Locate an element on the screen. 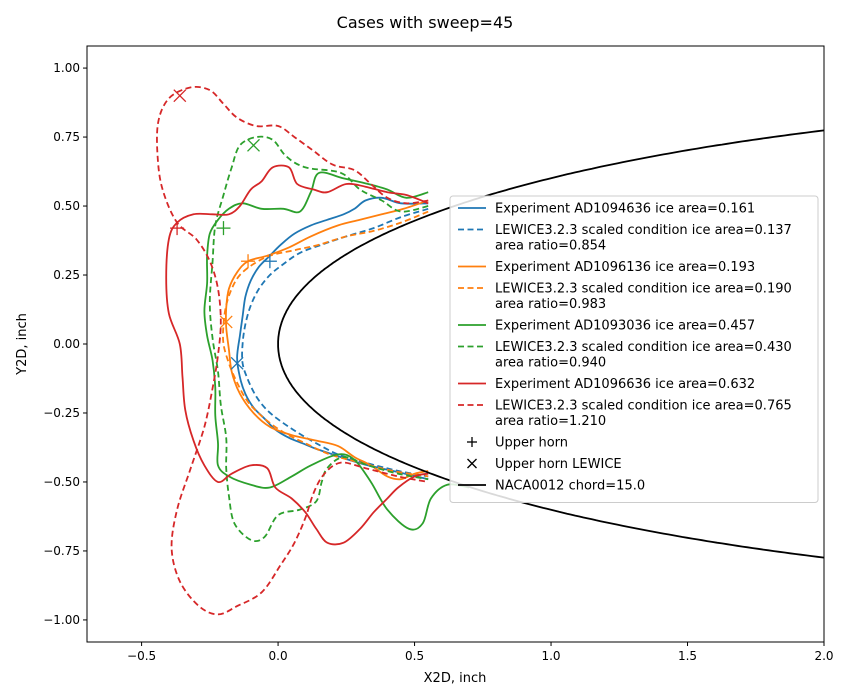 The height and width of the screenshot is (700, 850). x-tick-label: 0.5 is located at coordinates (414, 656).